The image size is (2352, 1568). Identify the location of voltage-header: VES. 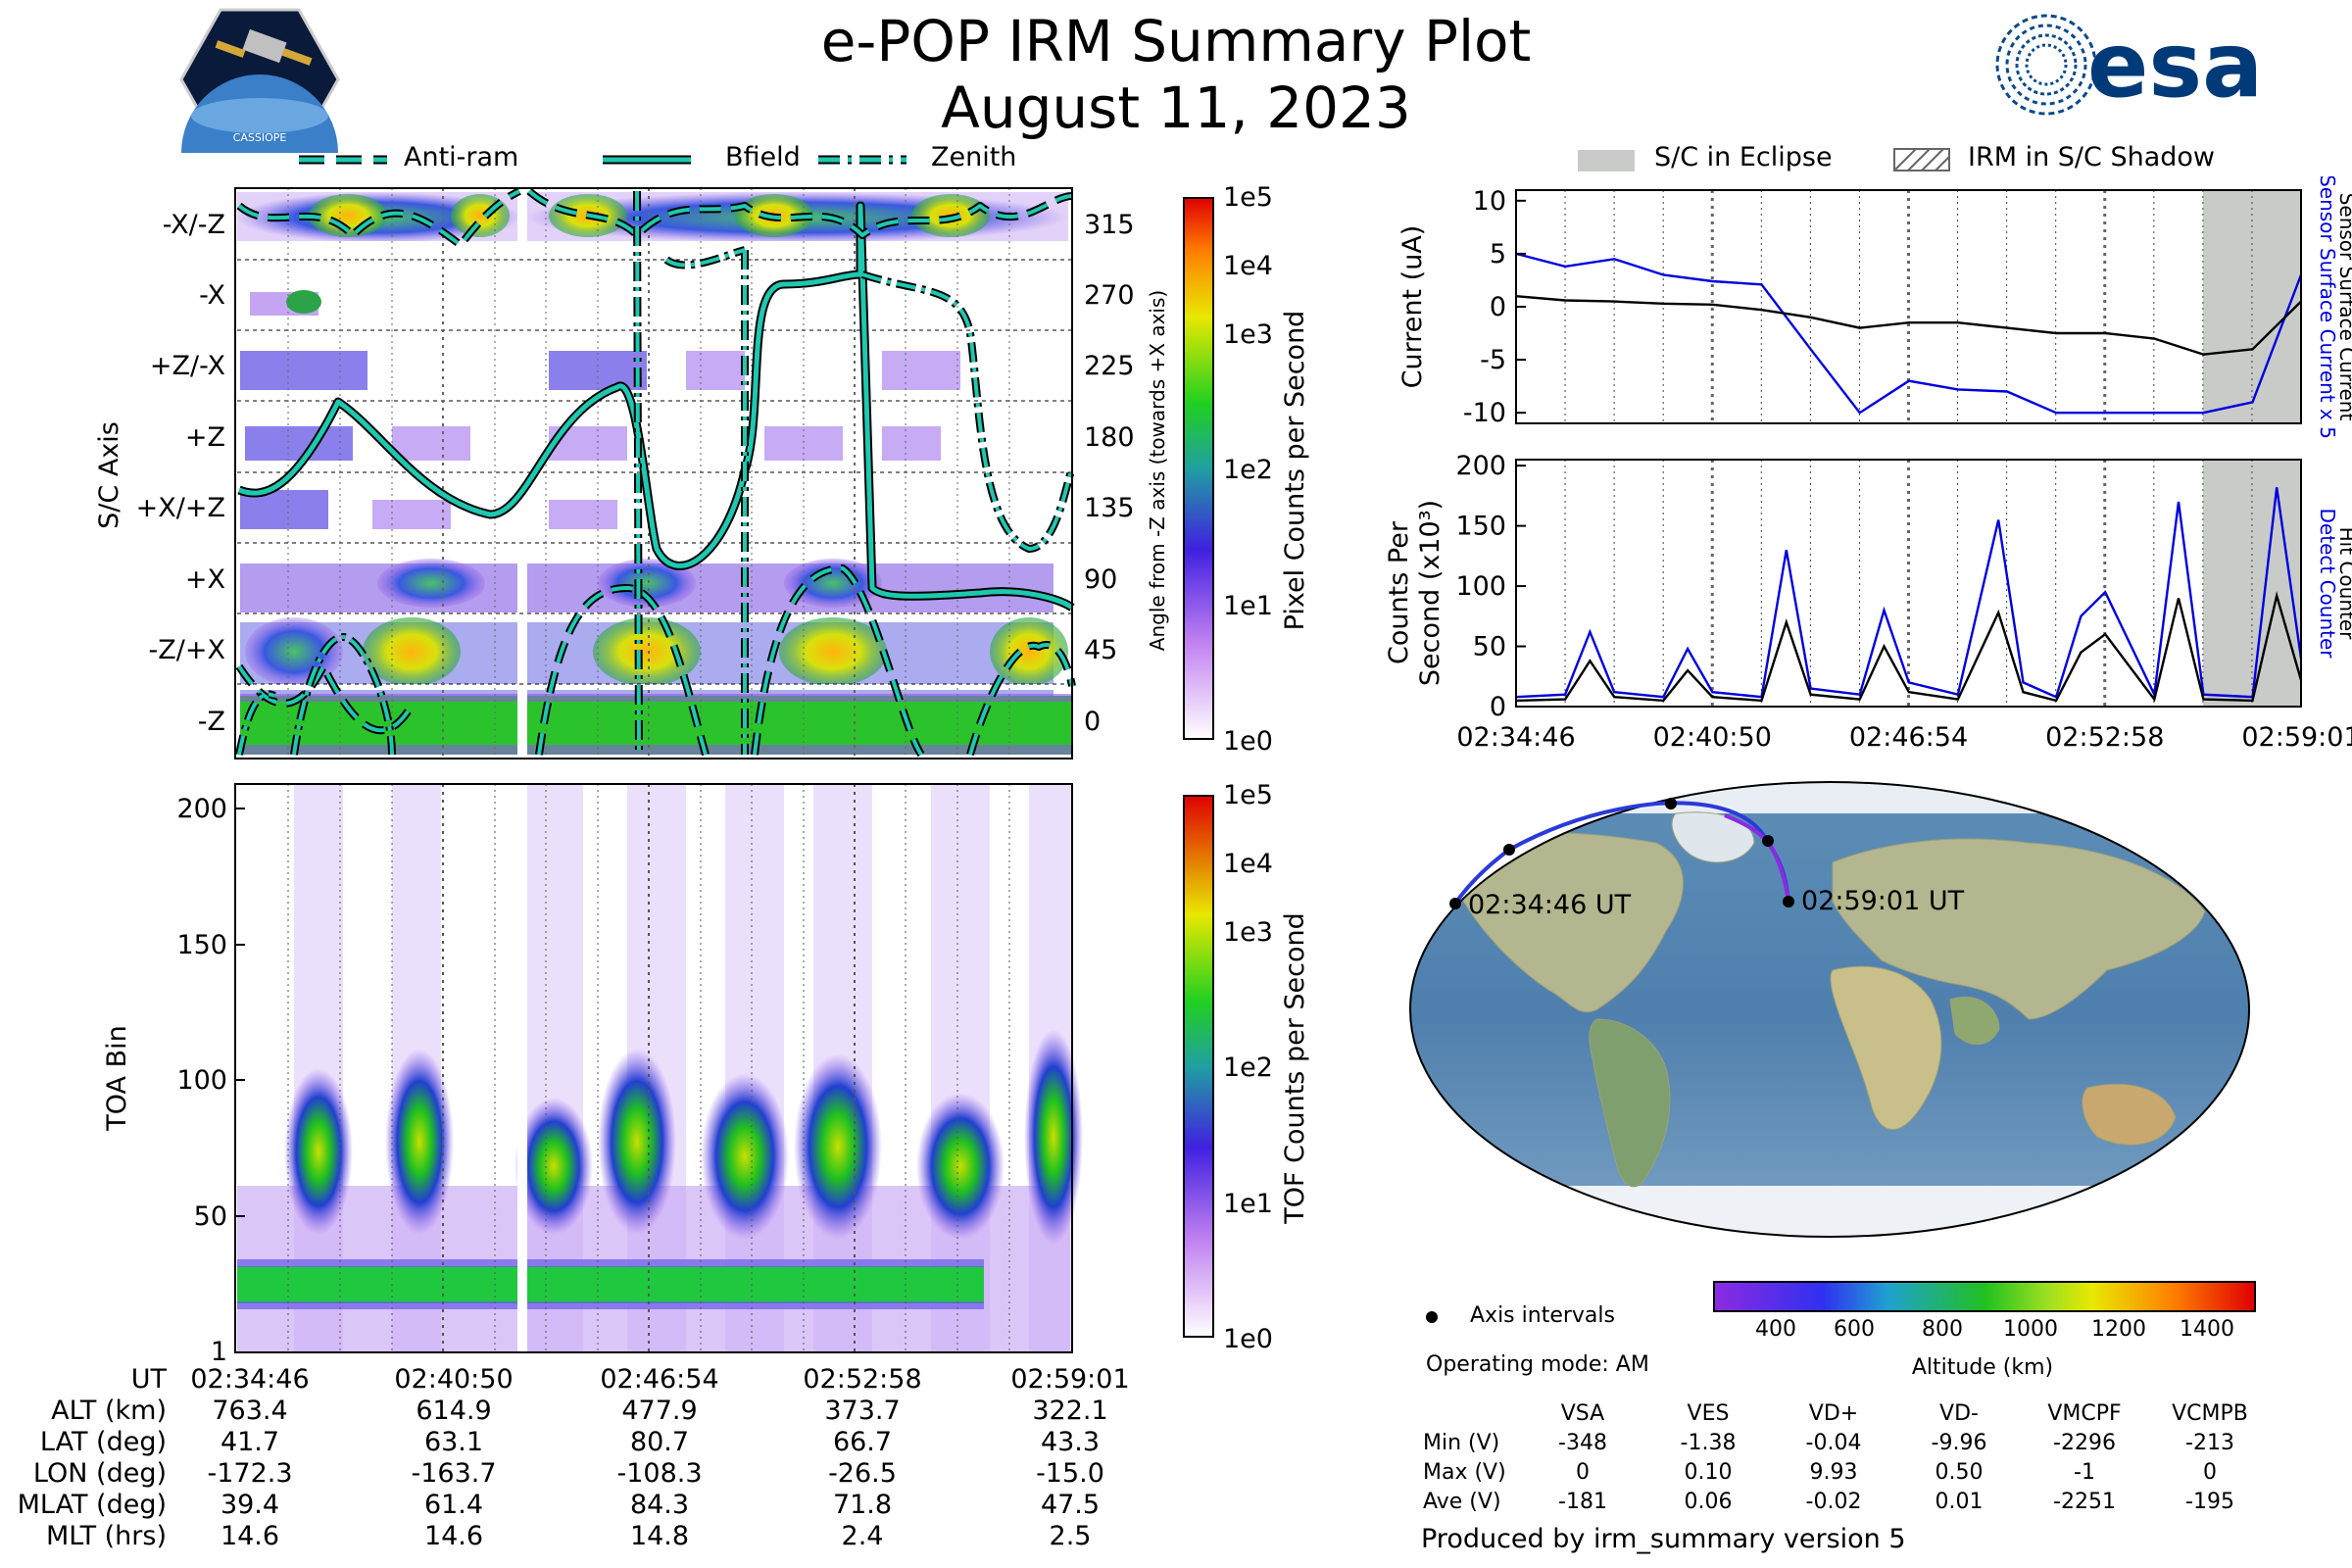
(1708, 1413).